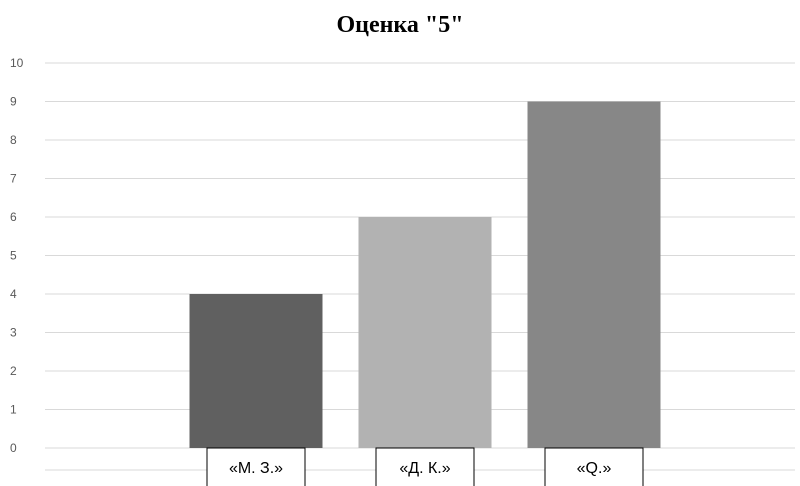 The image size is (800, 486). What do you see at coordinates (13, 448) in the screenshot?
I see `y-tick-label: 0` at bounding box center [13, 448].